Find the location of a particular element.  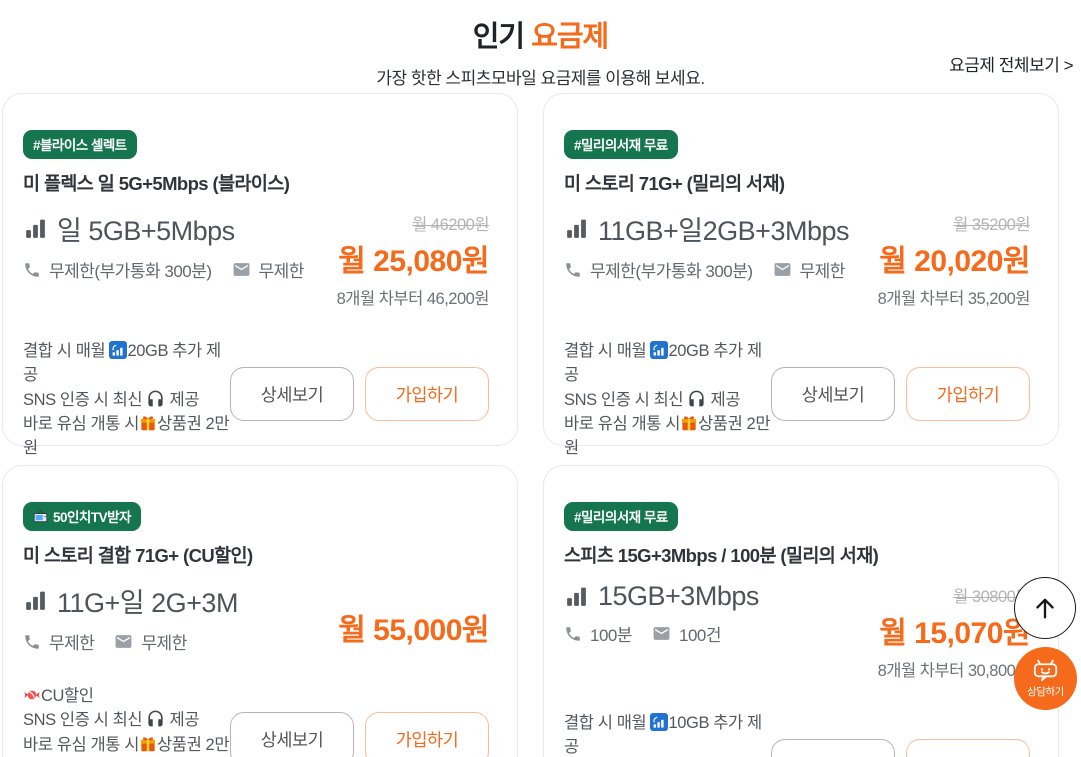

plan-badge: #블라이스 셀렉트 is located at coordinates (80, 144).